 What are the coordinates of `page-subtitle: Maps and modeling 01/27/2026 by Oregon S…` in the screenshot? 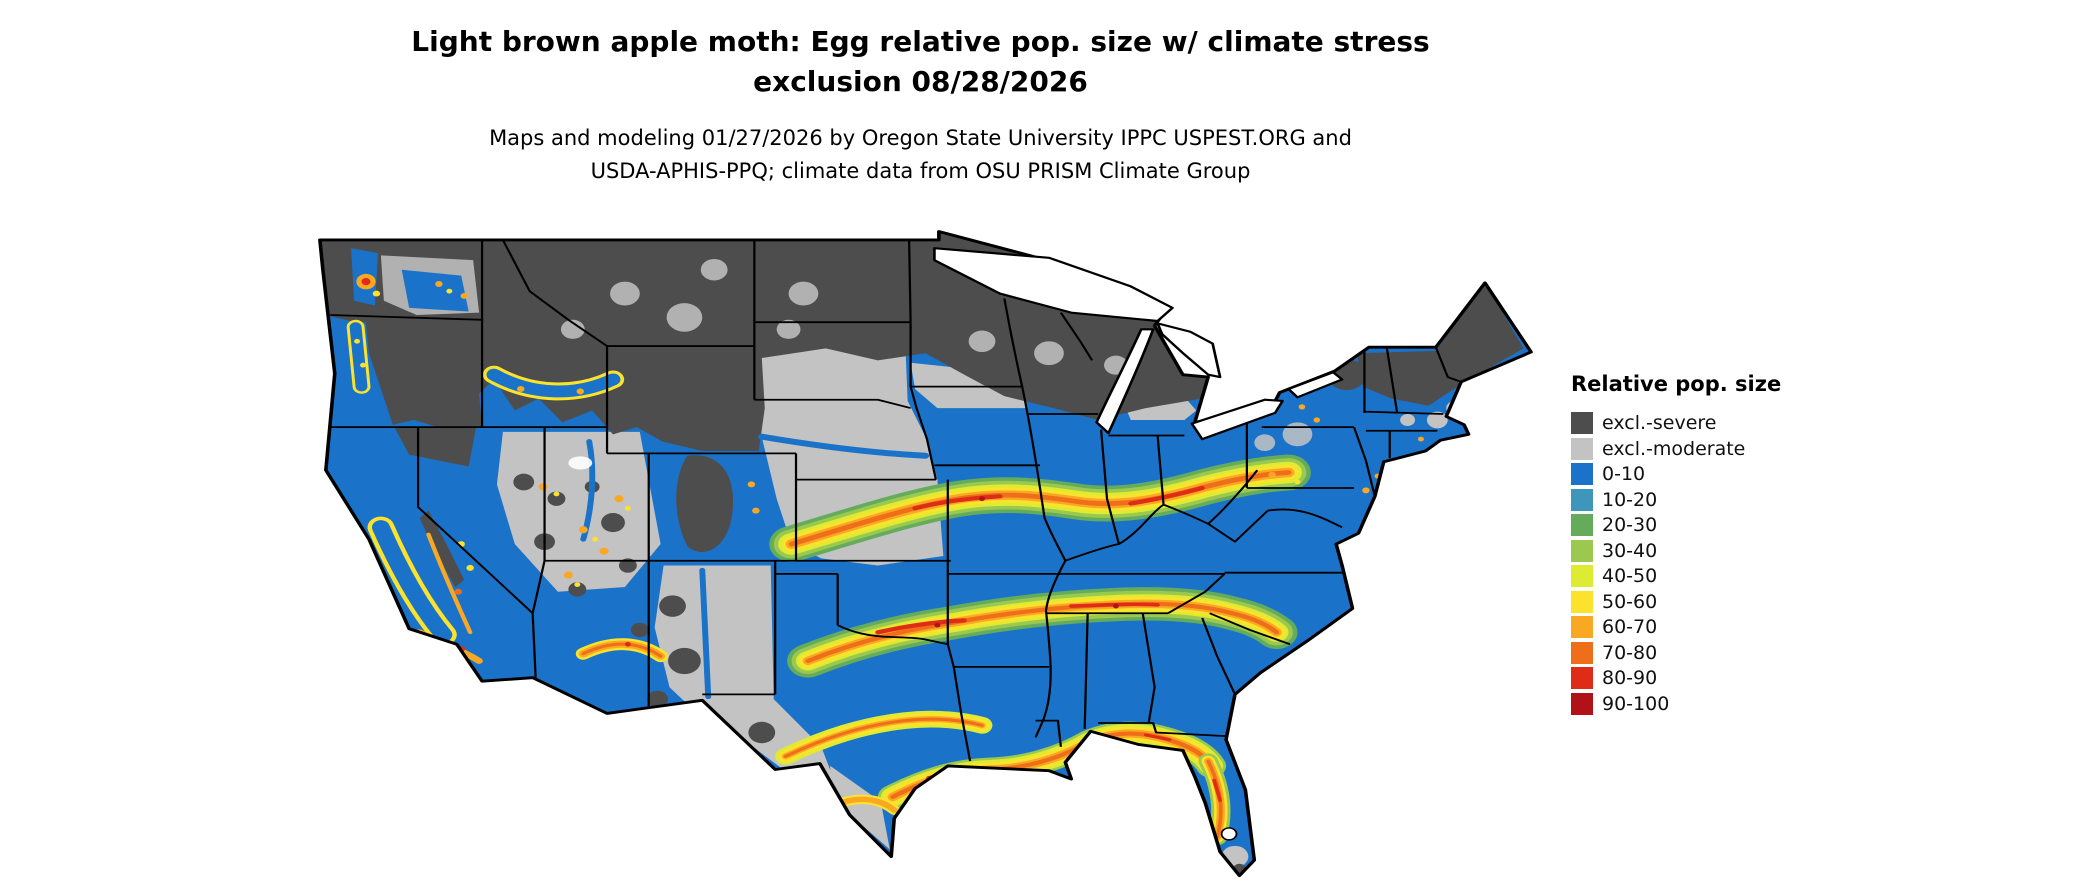 It's located at (920, 155).